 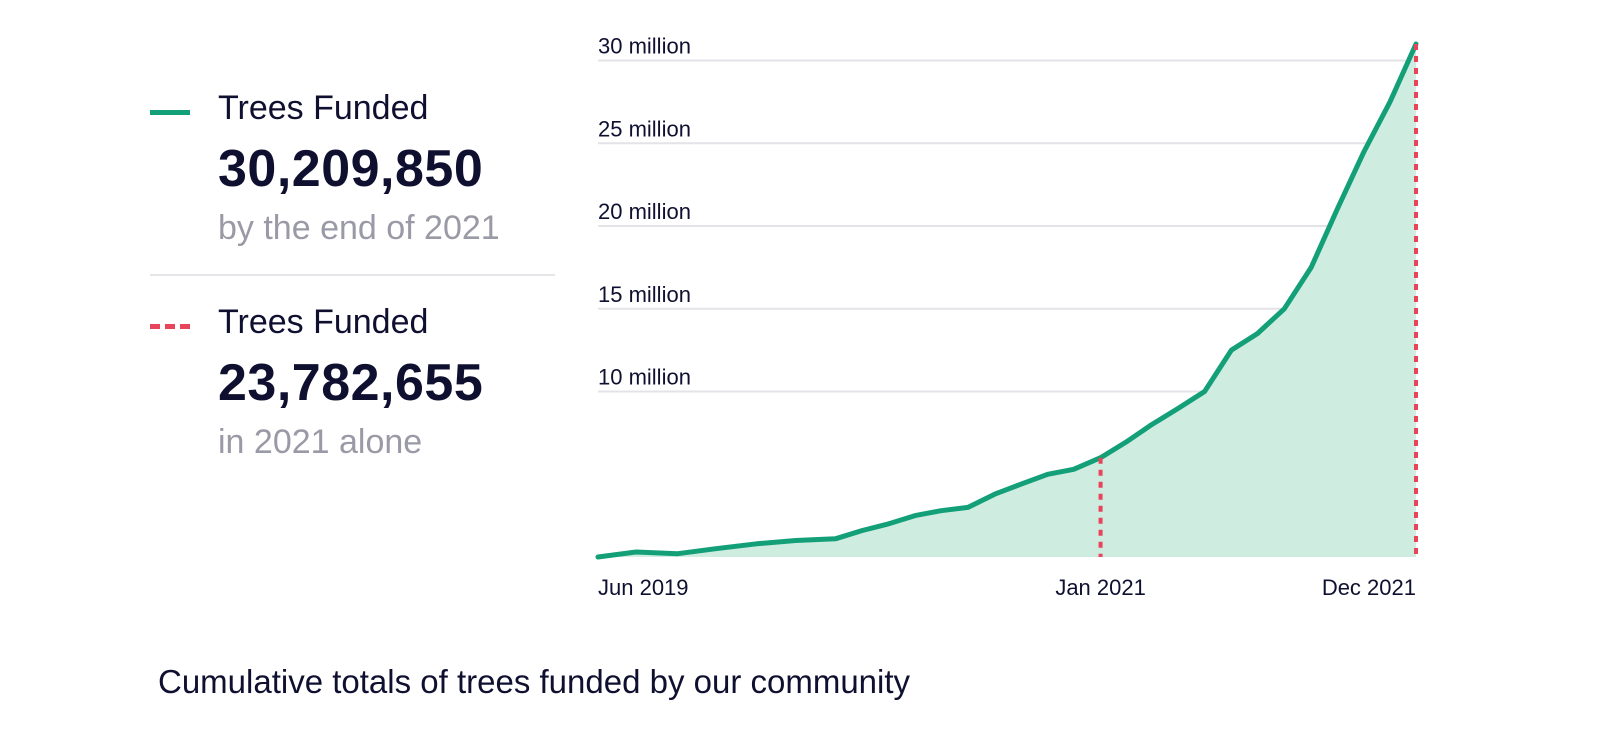 I want to click on legend-divider, so click(x=352, y=275).